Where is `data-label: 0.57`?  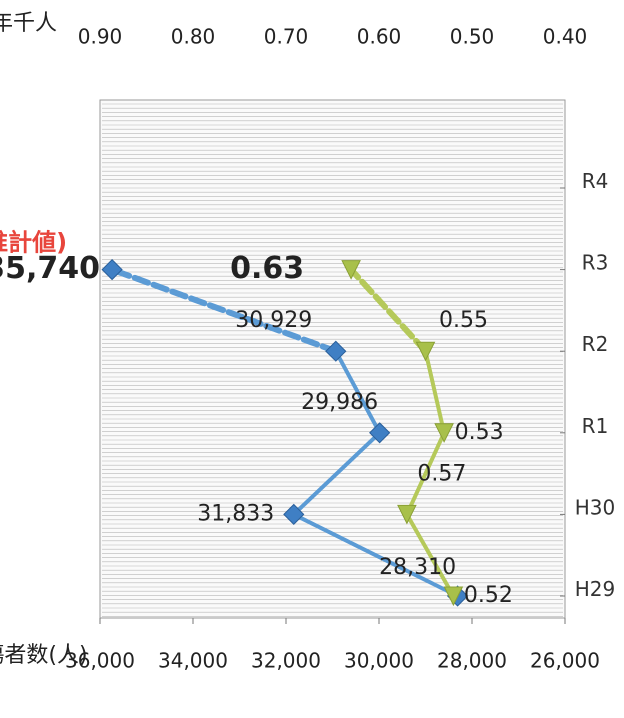 data-label: 0.57 is located at coordinates (441, 473).